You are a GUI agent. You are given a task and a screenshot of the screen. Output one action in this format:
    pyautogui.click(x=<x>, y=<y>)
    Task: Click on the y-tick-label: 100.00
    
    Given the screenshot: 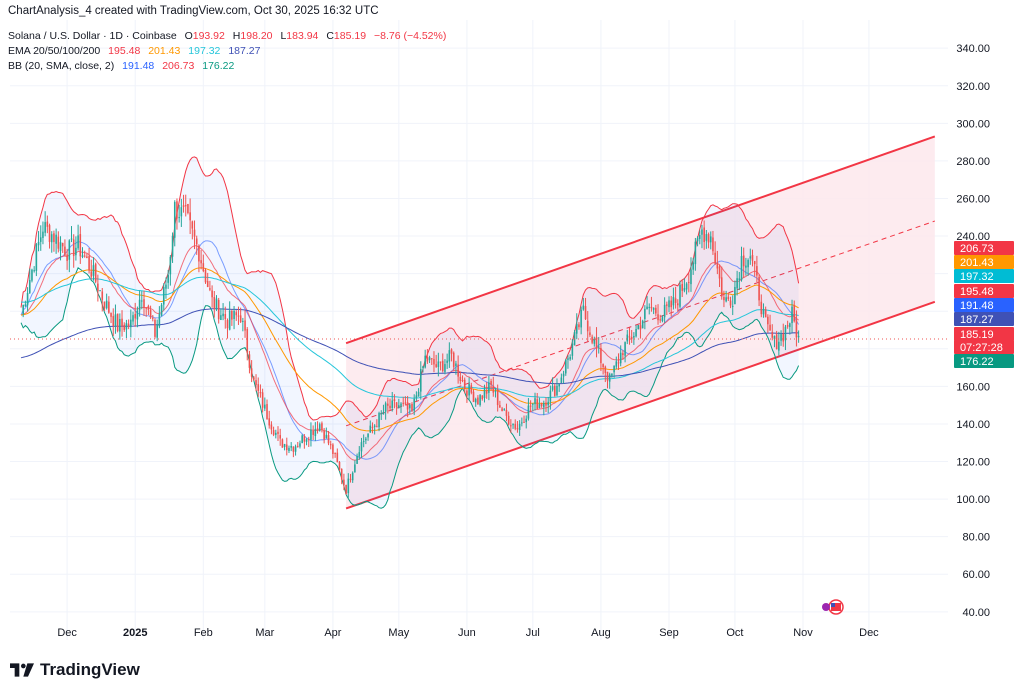 What is the action you would take?
    pyautogui.click(x=973, y=500)
    